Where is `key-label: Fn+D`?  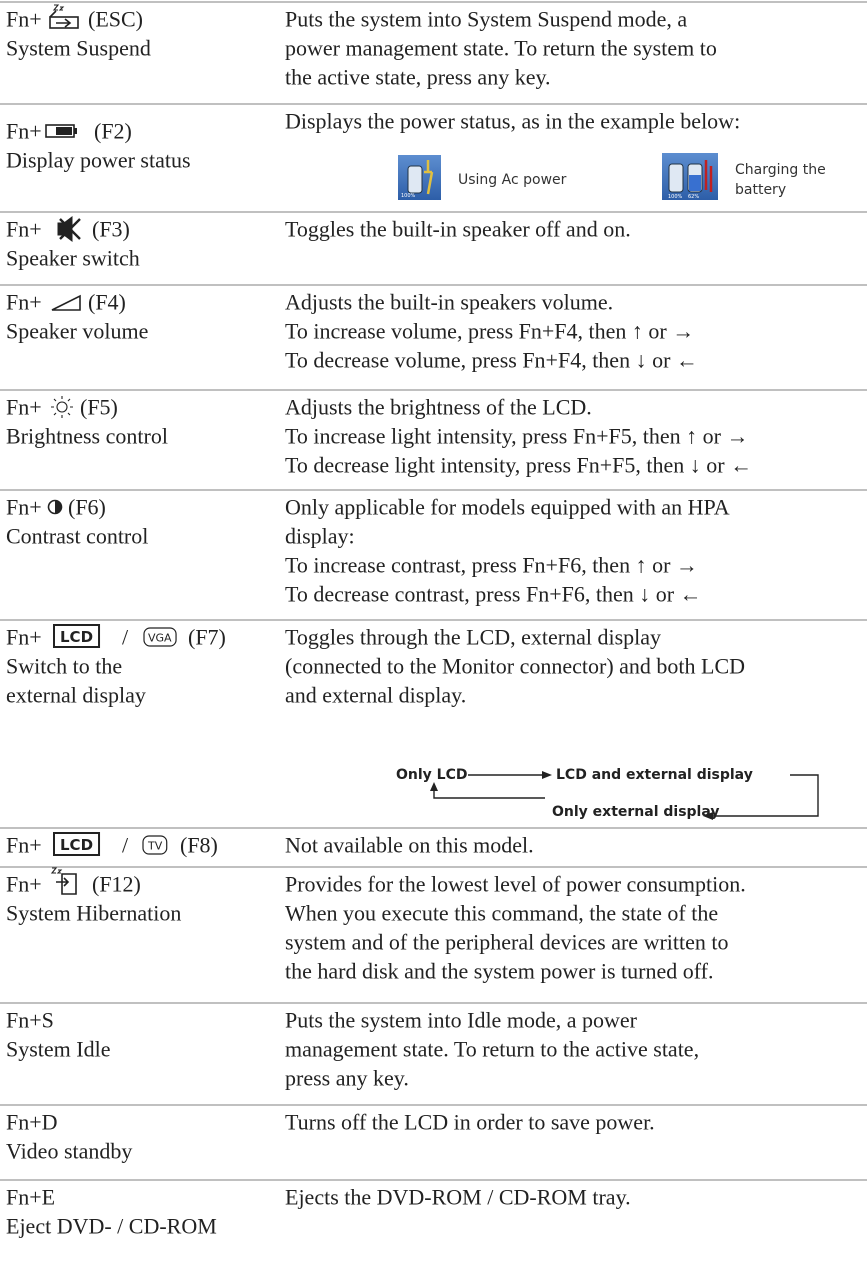
key-label: Fn+D is located at coordinates (32, 1122).